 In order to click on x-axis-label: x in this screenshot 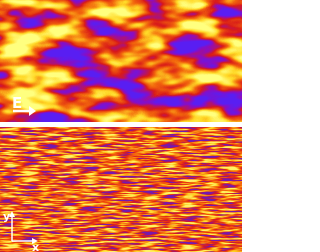, I will do `click(35, 246)`.